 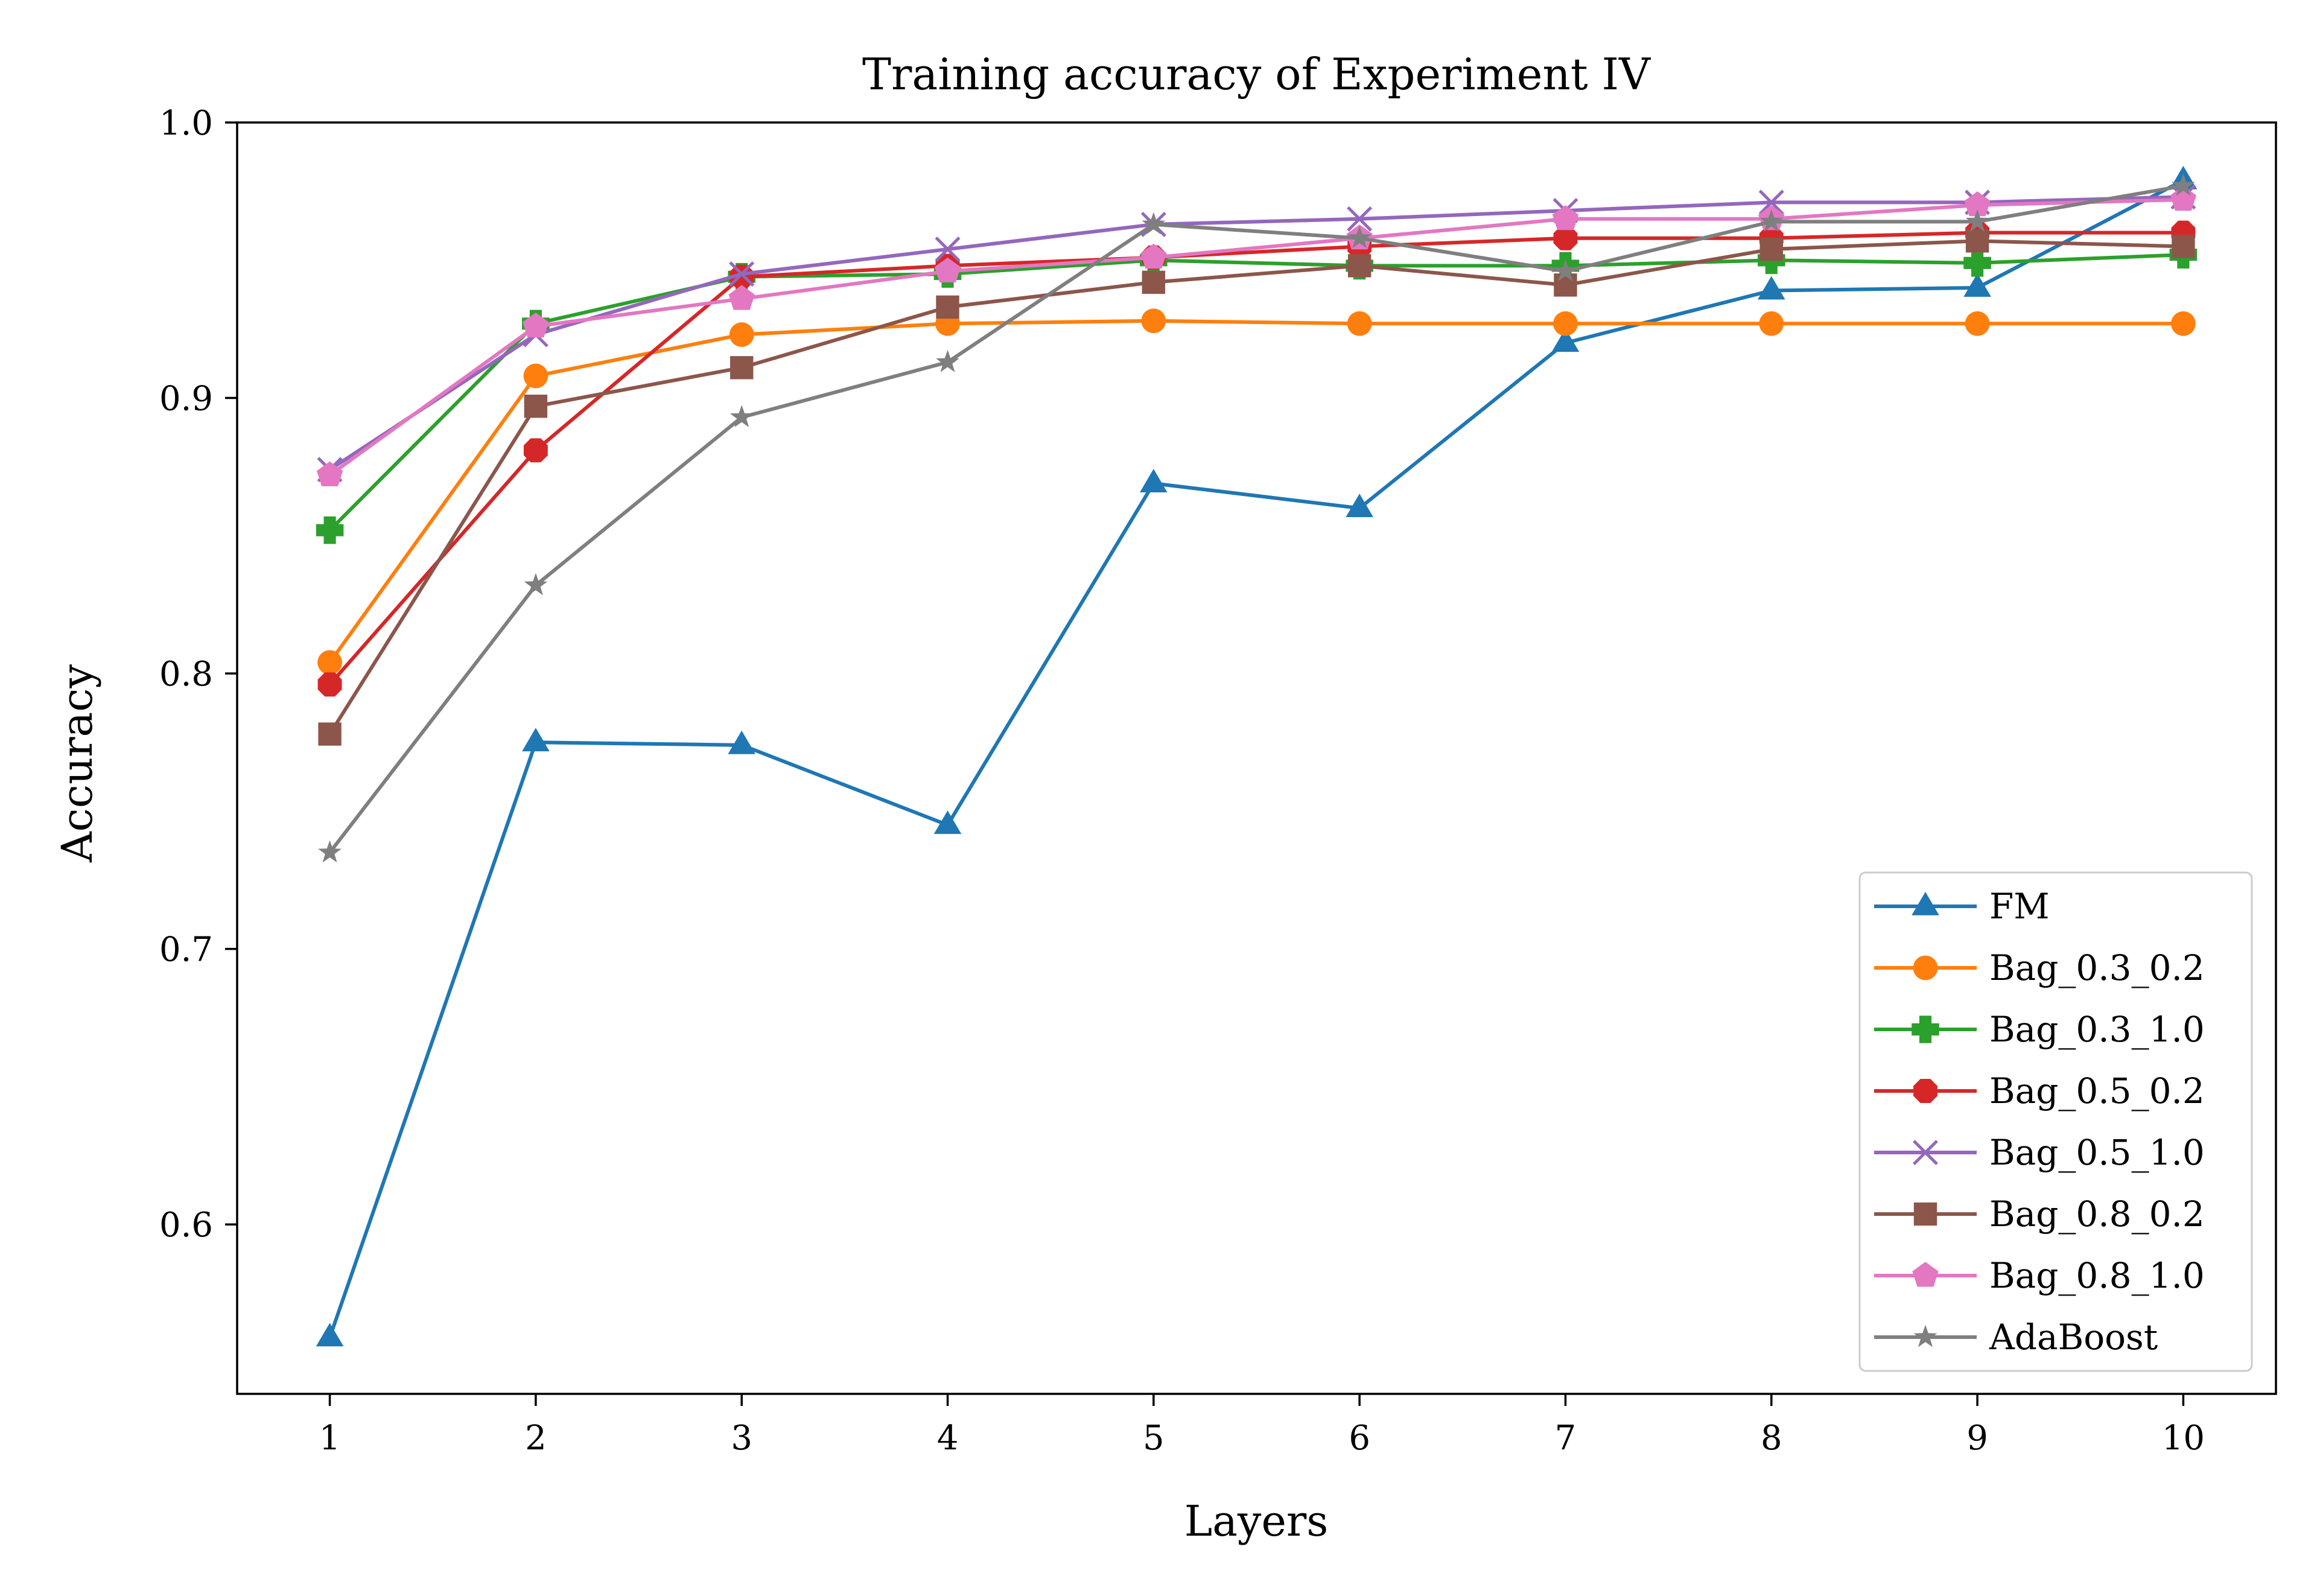 I want to click on legend-entry: Bag_0.5_0.2, so click(x=2039, y=1090).